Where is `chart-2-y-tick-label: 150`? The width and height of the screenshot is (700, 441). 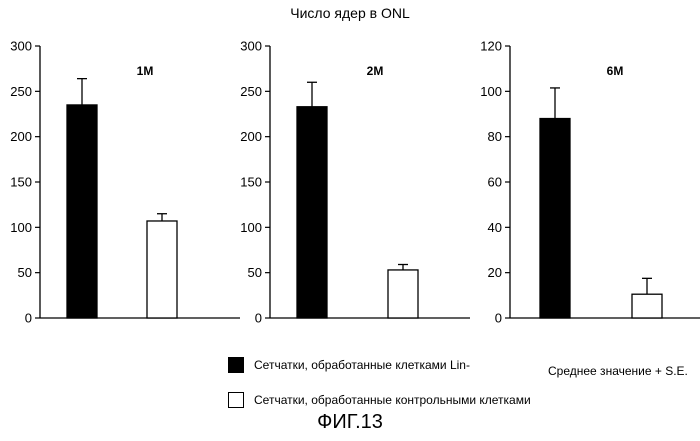
chart-2-y-tick-label: 150 is located at coordinates (251, 182).